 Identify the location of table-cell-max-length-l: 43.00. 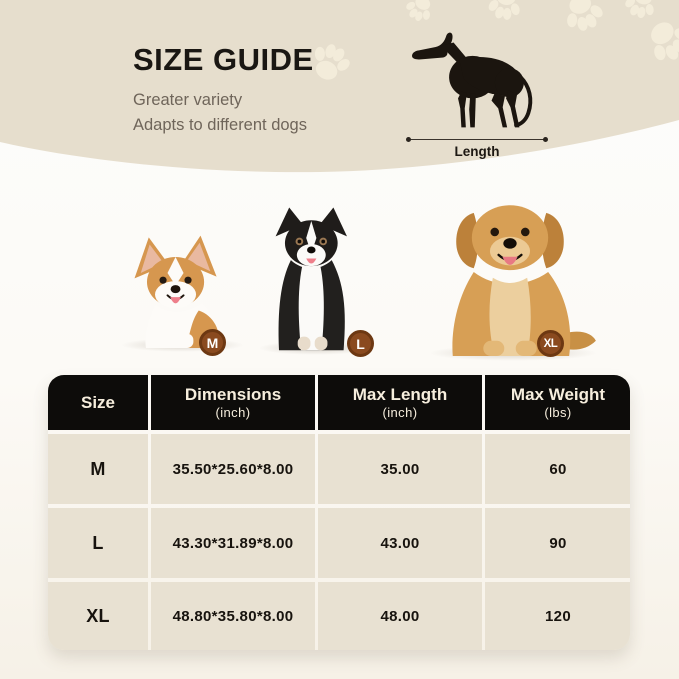
(400, 543).